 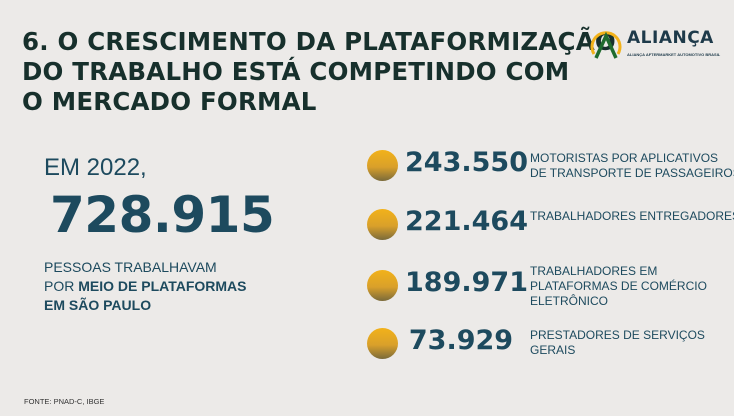 What do you see at coordinates (617, 335) in the screenshot?
I see `stat-label-line: PRESTADORES DE SERVIÇOS` at bounding box center [617, 335].